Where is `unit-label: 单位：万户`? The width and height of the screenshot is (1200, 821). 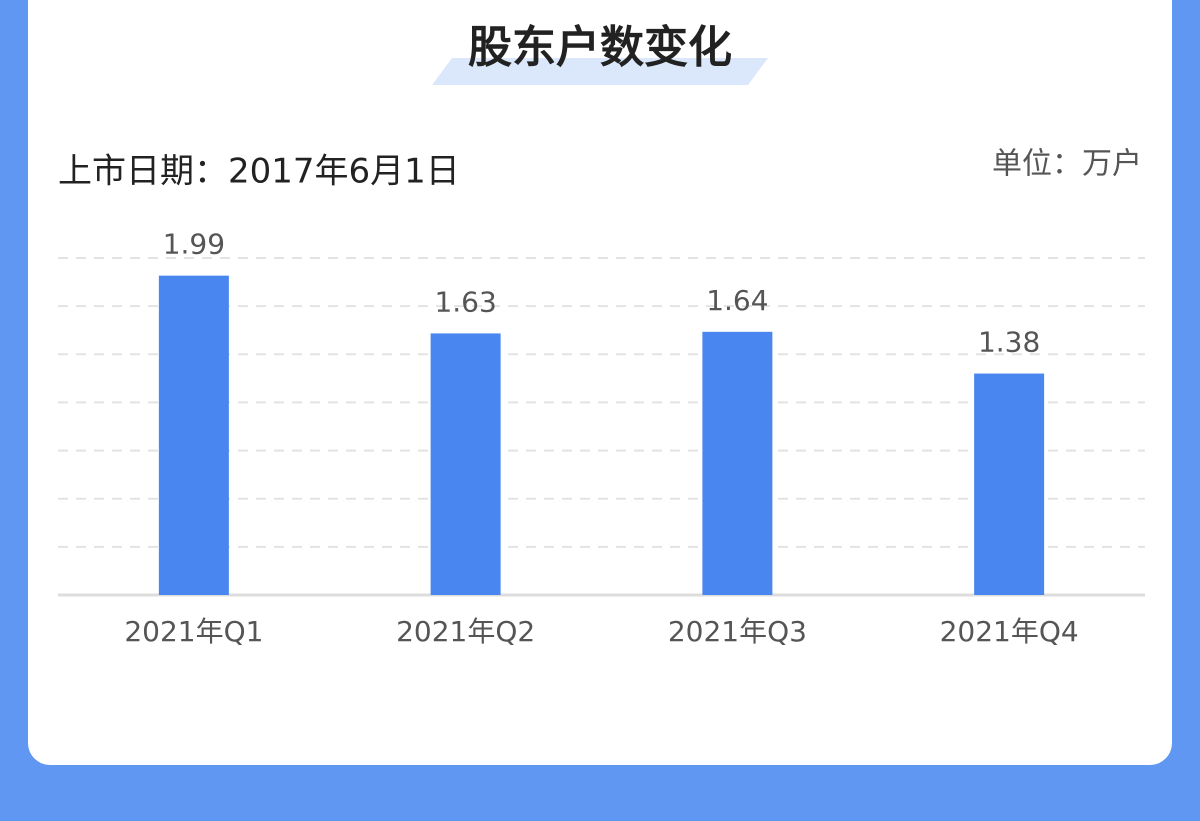
unit-label: 单位：万户 is located at coordinates (1067, 164).